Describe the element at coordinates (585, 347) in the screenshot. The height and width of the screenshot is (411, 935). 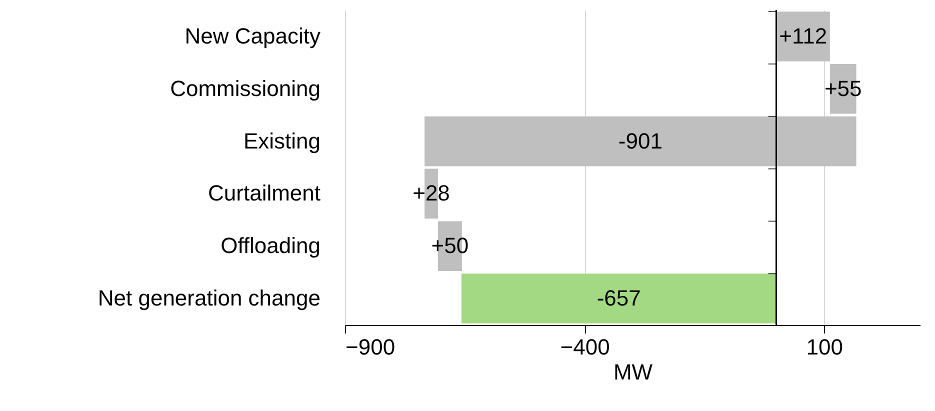
I see `x-tick-label: −400` at that location.